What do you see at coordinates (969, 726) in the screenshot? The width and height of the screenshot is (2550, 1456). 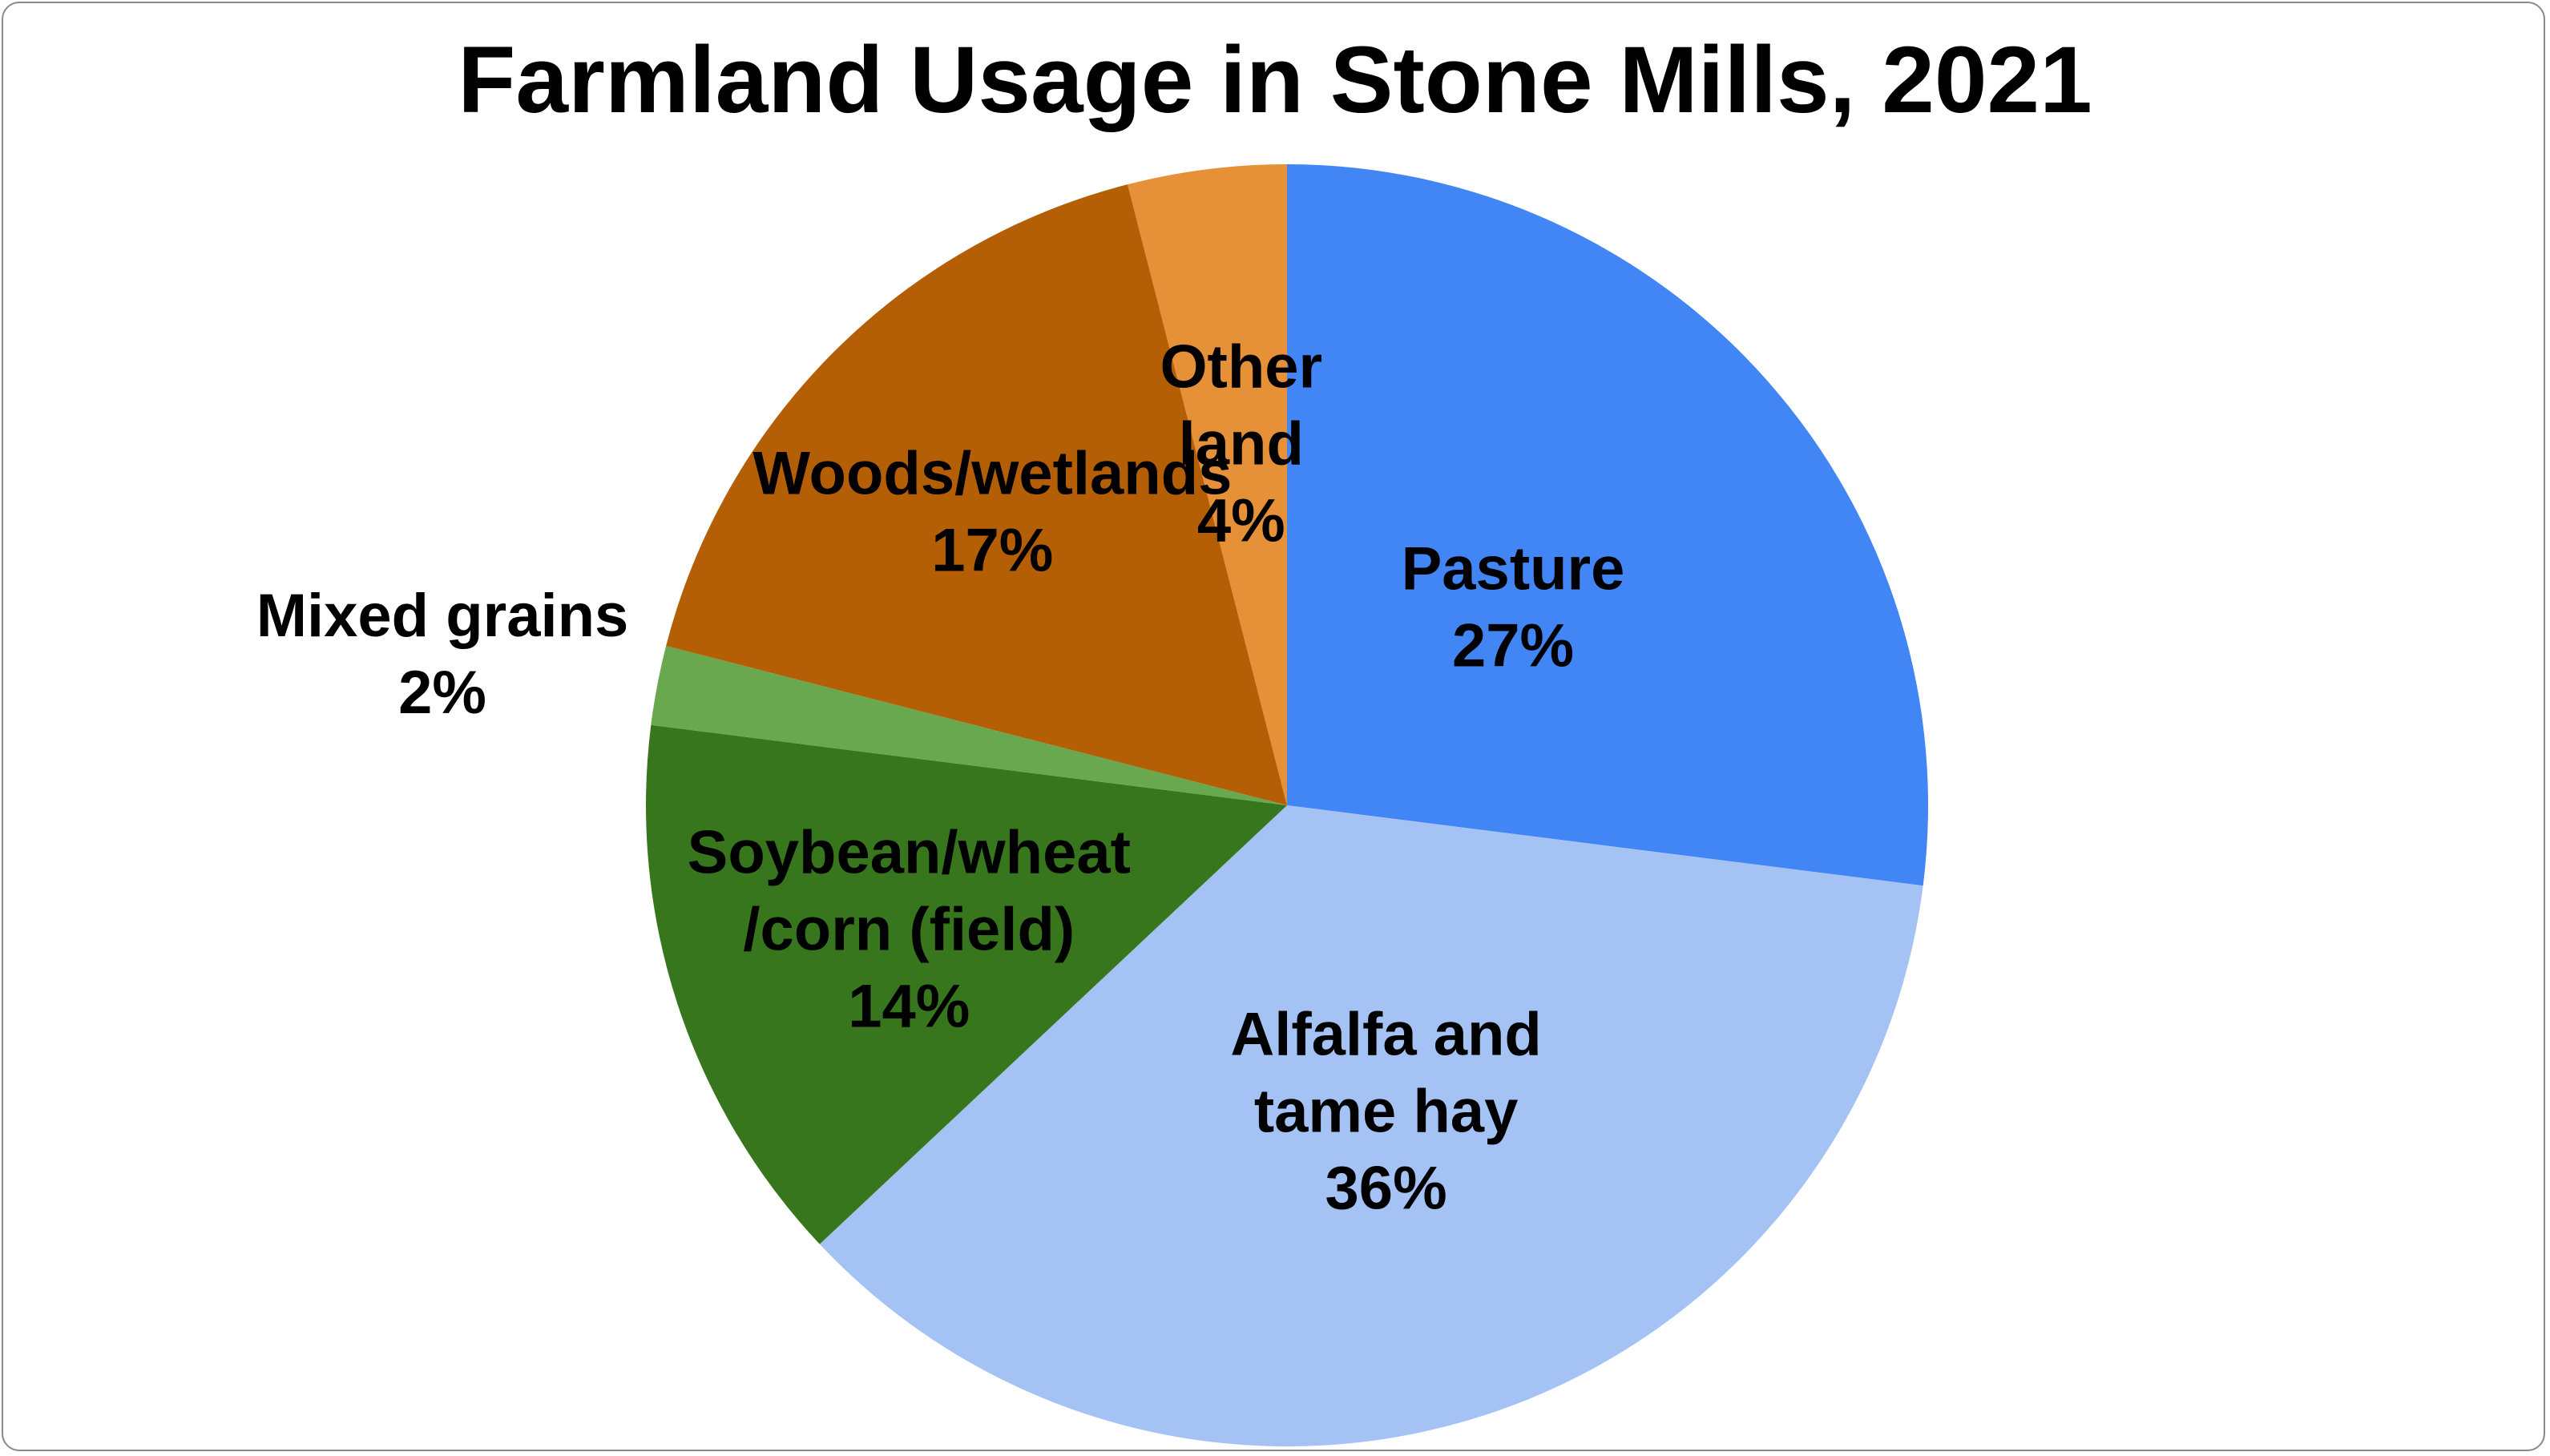 I see `pie-slice-mixed-grains` at bounding box center [969, 726].